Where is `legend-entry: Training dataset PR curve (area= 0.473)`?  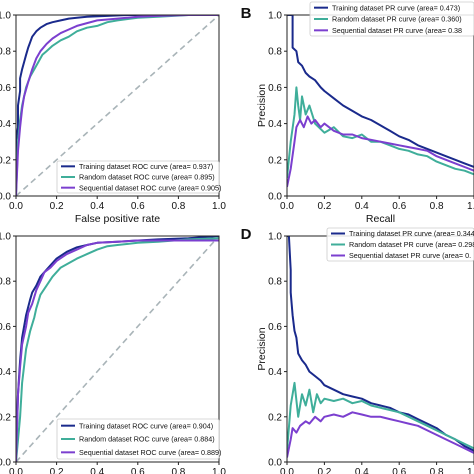
legend-entry: Training dataset PR curve (area= 0.473) is located at coordinates (396, 7).